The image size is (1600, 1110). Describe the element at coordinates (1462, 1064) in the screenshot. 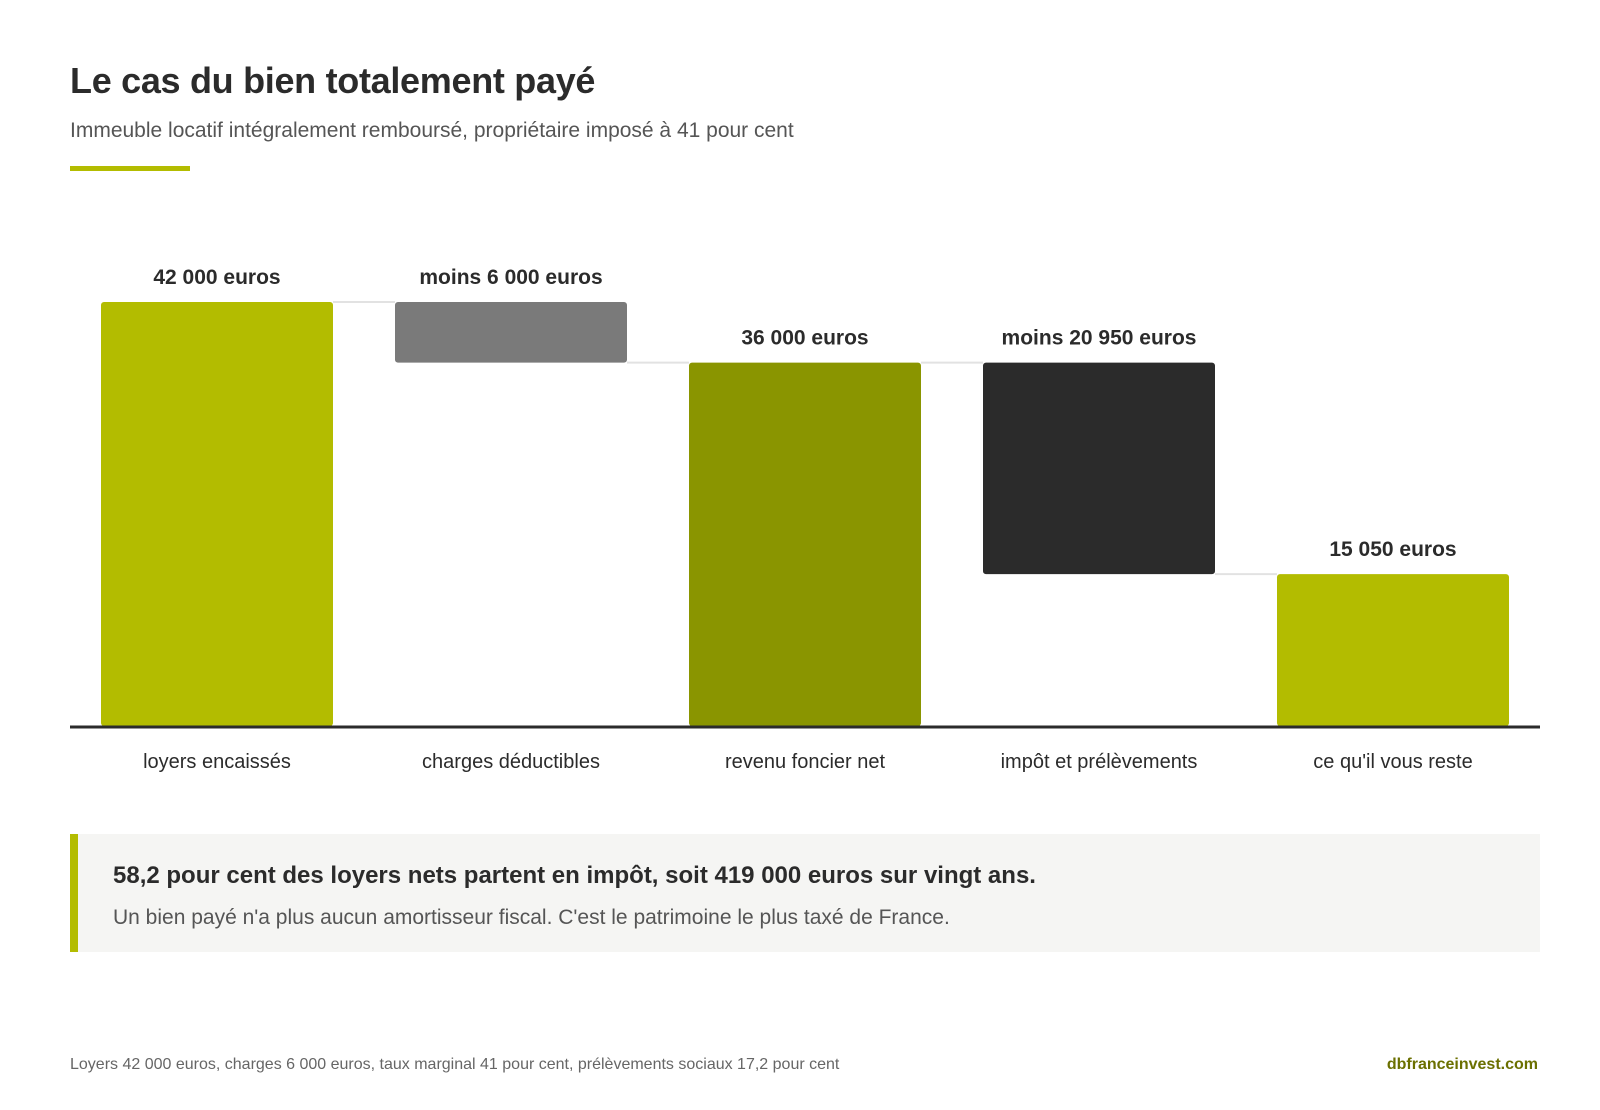

I see `brand-link: dbfranceinvest.com` at that location.